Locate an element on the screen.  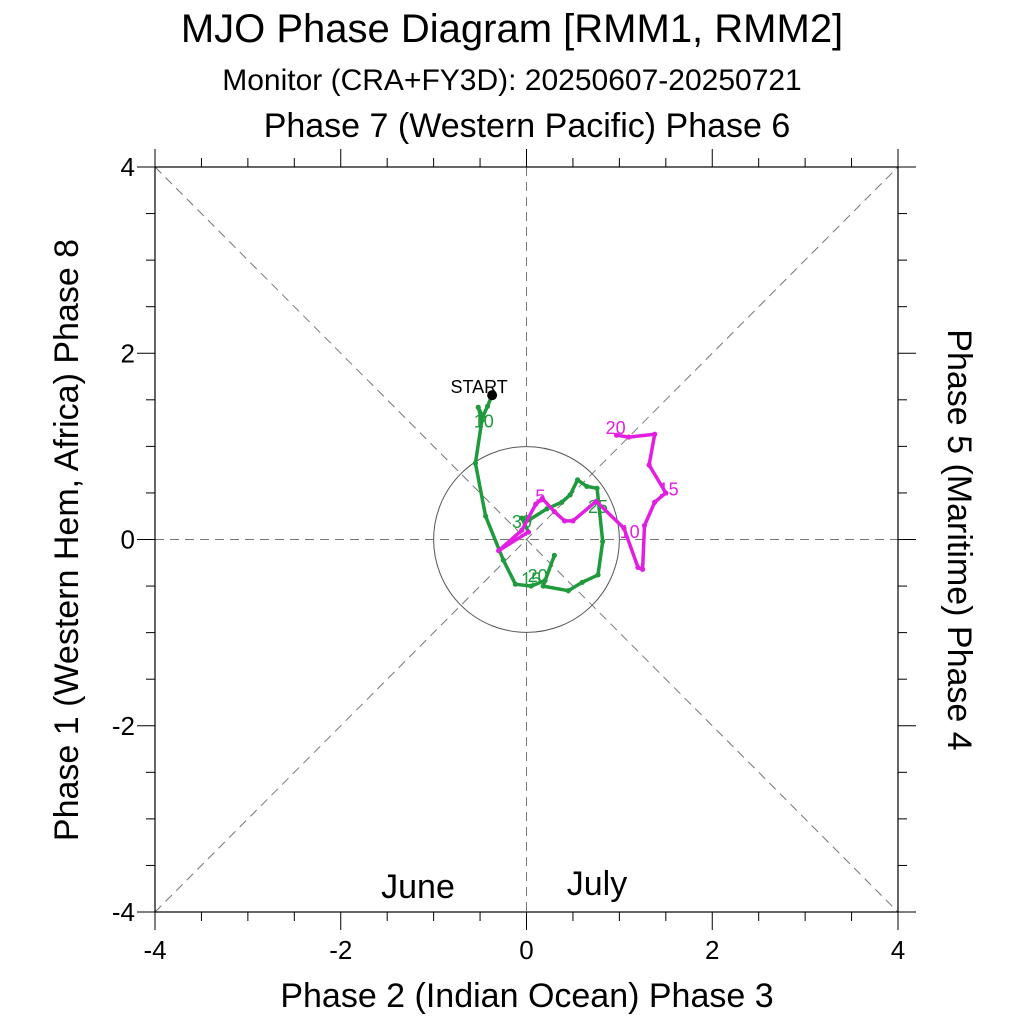
day-label-june: 30 is located at coordinates (522, 522).